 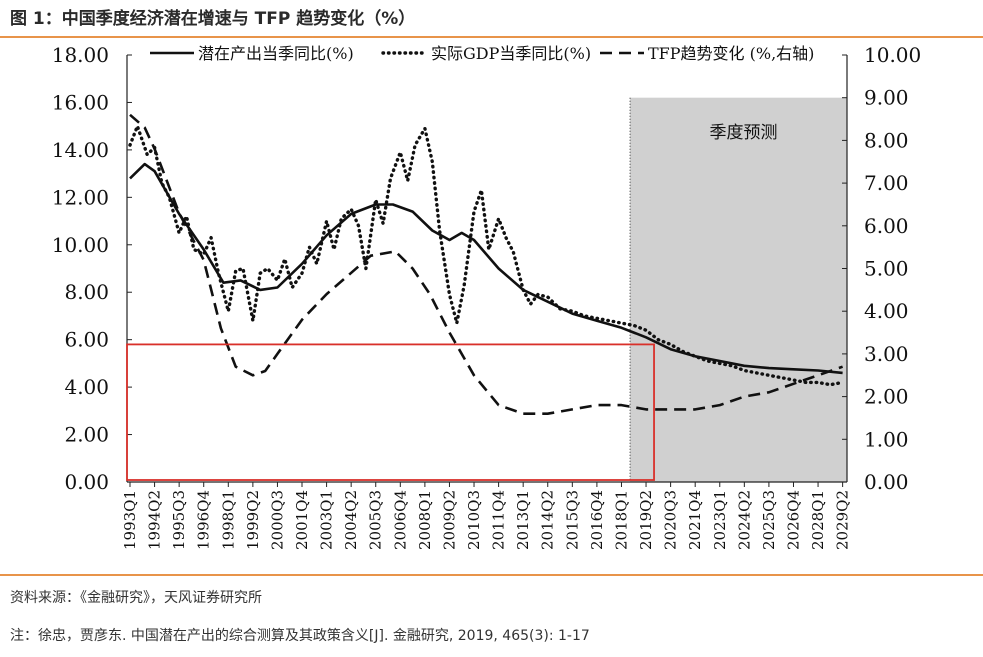 What do you see at coordinates (86, 387) in the screenshot?
I see `y-left-tick-label: 4.00` at bounding box center [86, 387].